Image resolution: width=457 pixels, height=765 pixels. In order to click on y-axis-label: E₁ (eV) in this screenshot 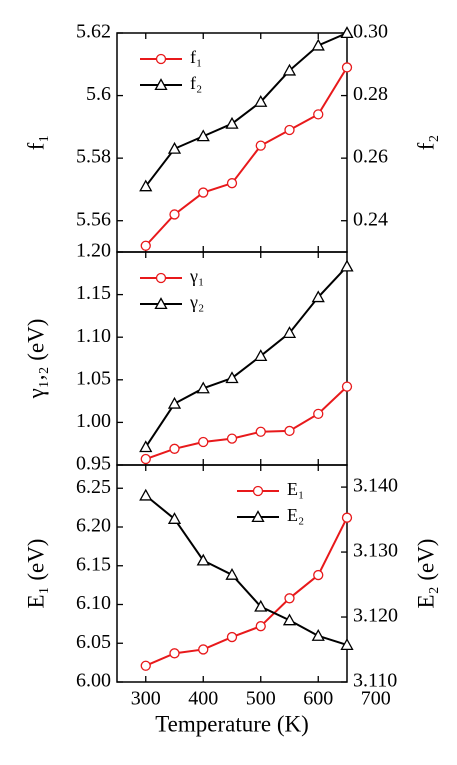, I will do `click(35, 574)`.